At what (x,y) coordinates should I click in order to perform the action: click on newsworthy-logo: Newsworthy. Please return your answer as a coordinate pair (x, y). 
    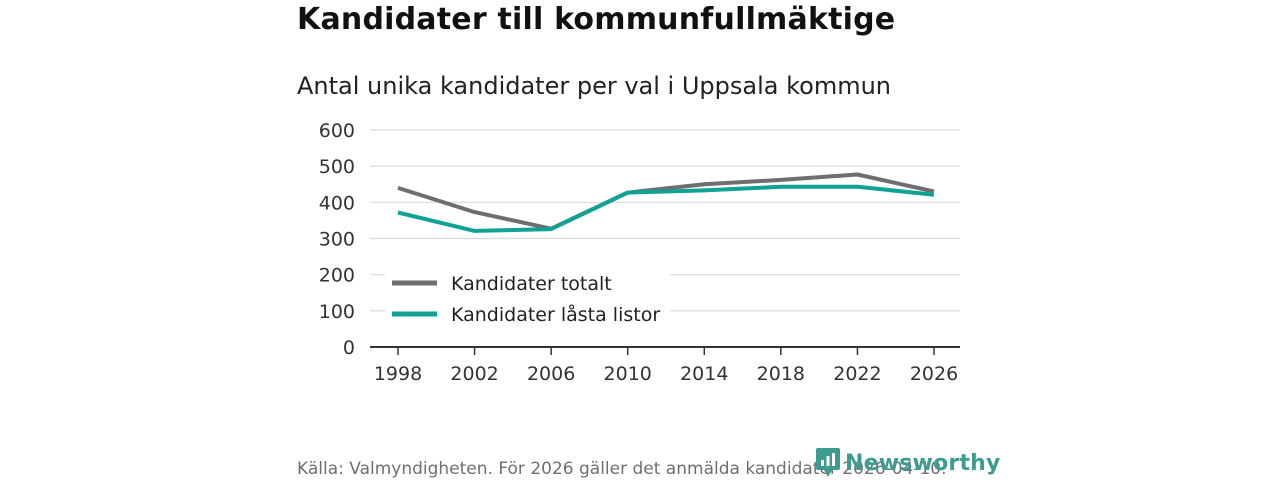
    Looking at the image, I should click on (908, 463).